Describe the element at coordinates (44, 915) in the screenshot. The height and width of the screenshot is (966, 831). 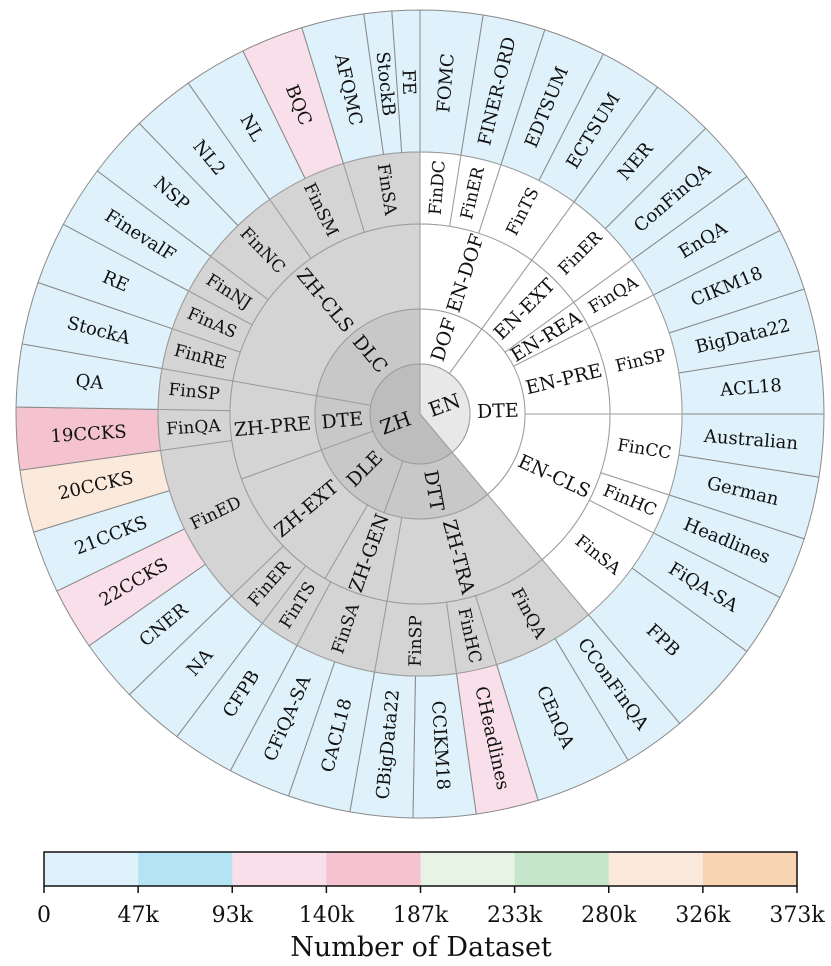
I see `colorbar-tick-label: 0` at that location.